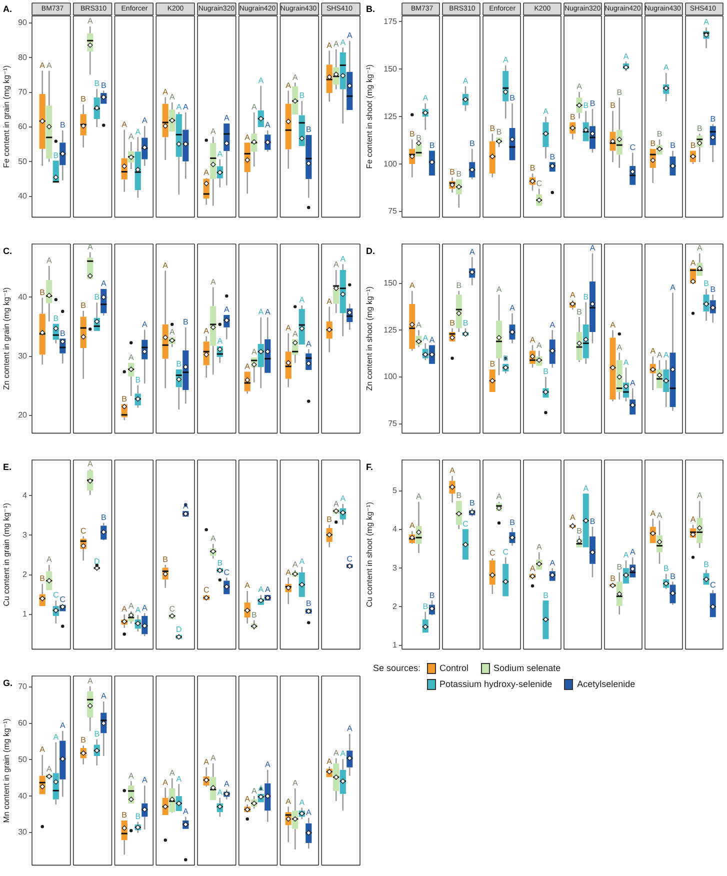  What do you see at coordinates (7, 251) in the screenshot?
I see `chart-title: C.` at bounding box center [7, 251].